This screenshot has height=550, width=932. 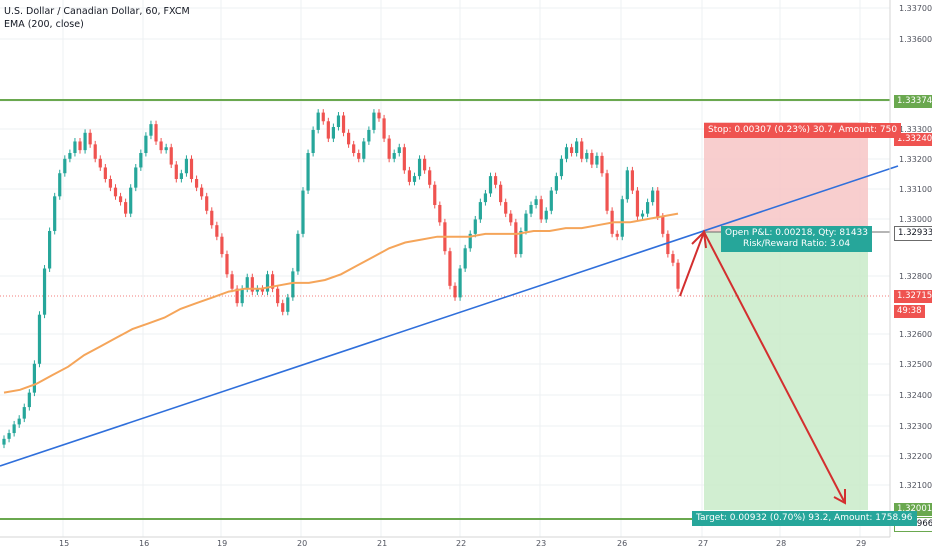 I want to click on time-tick-label: 15, so click(x=64, y=543).